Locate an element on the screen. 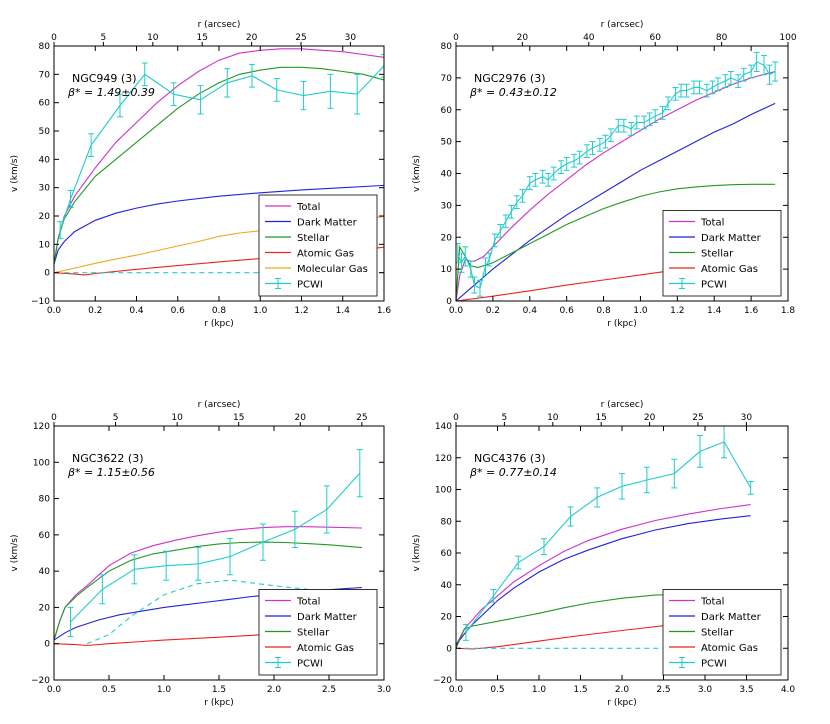  x-tick-label: 2.5 is located at coordinates (329, 690).